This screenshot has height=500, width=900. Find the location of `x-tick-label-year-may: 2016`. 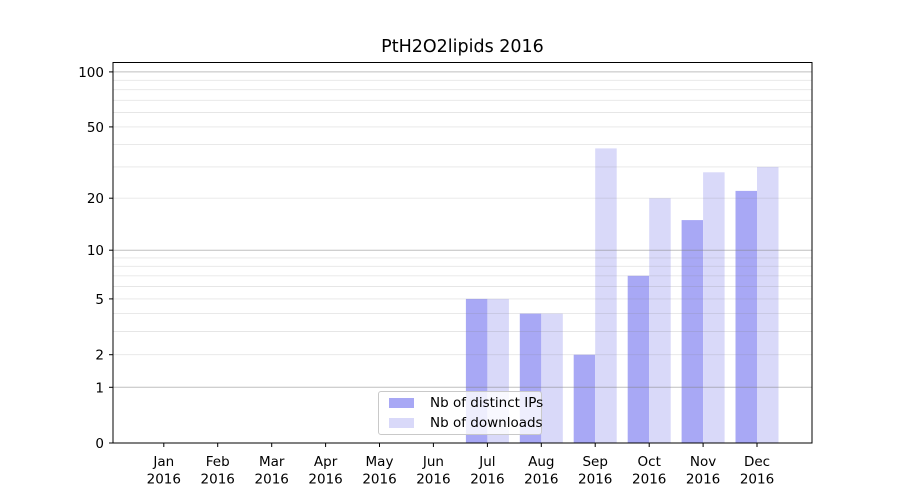

x-tick-label-year-may: 2016 is located at coordinates (379, 480).